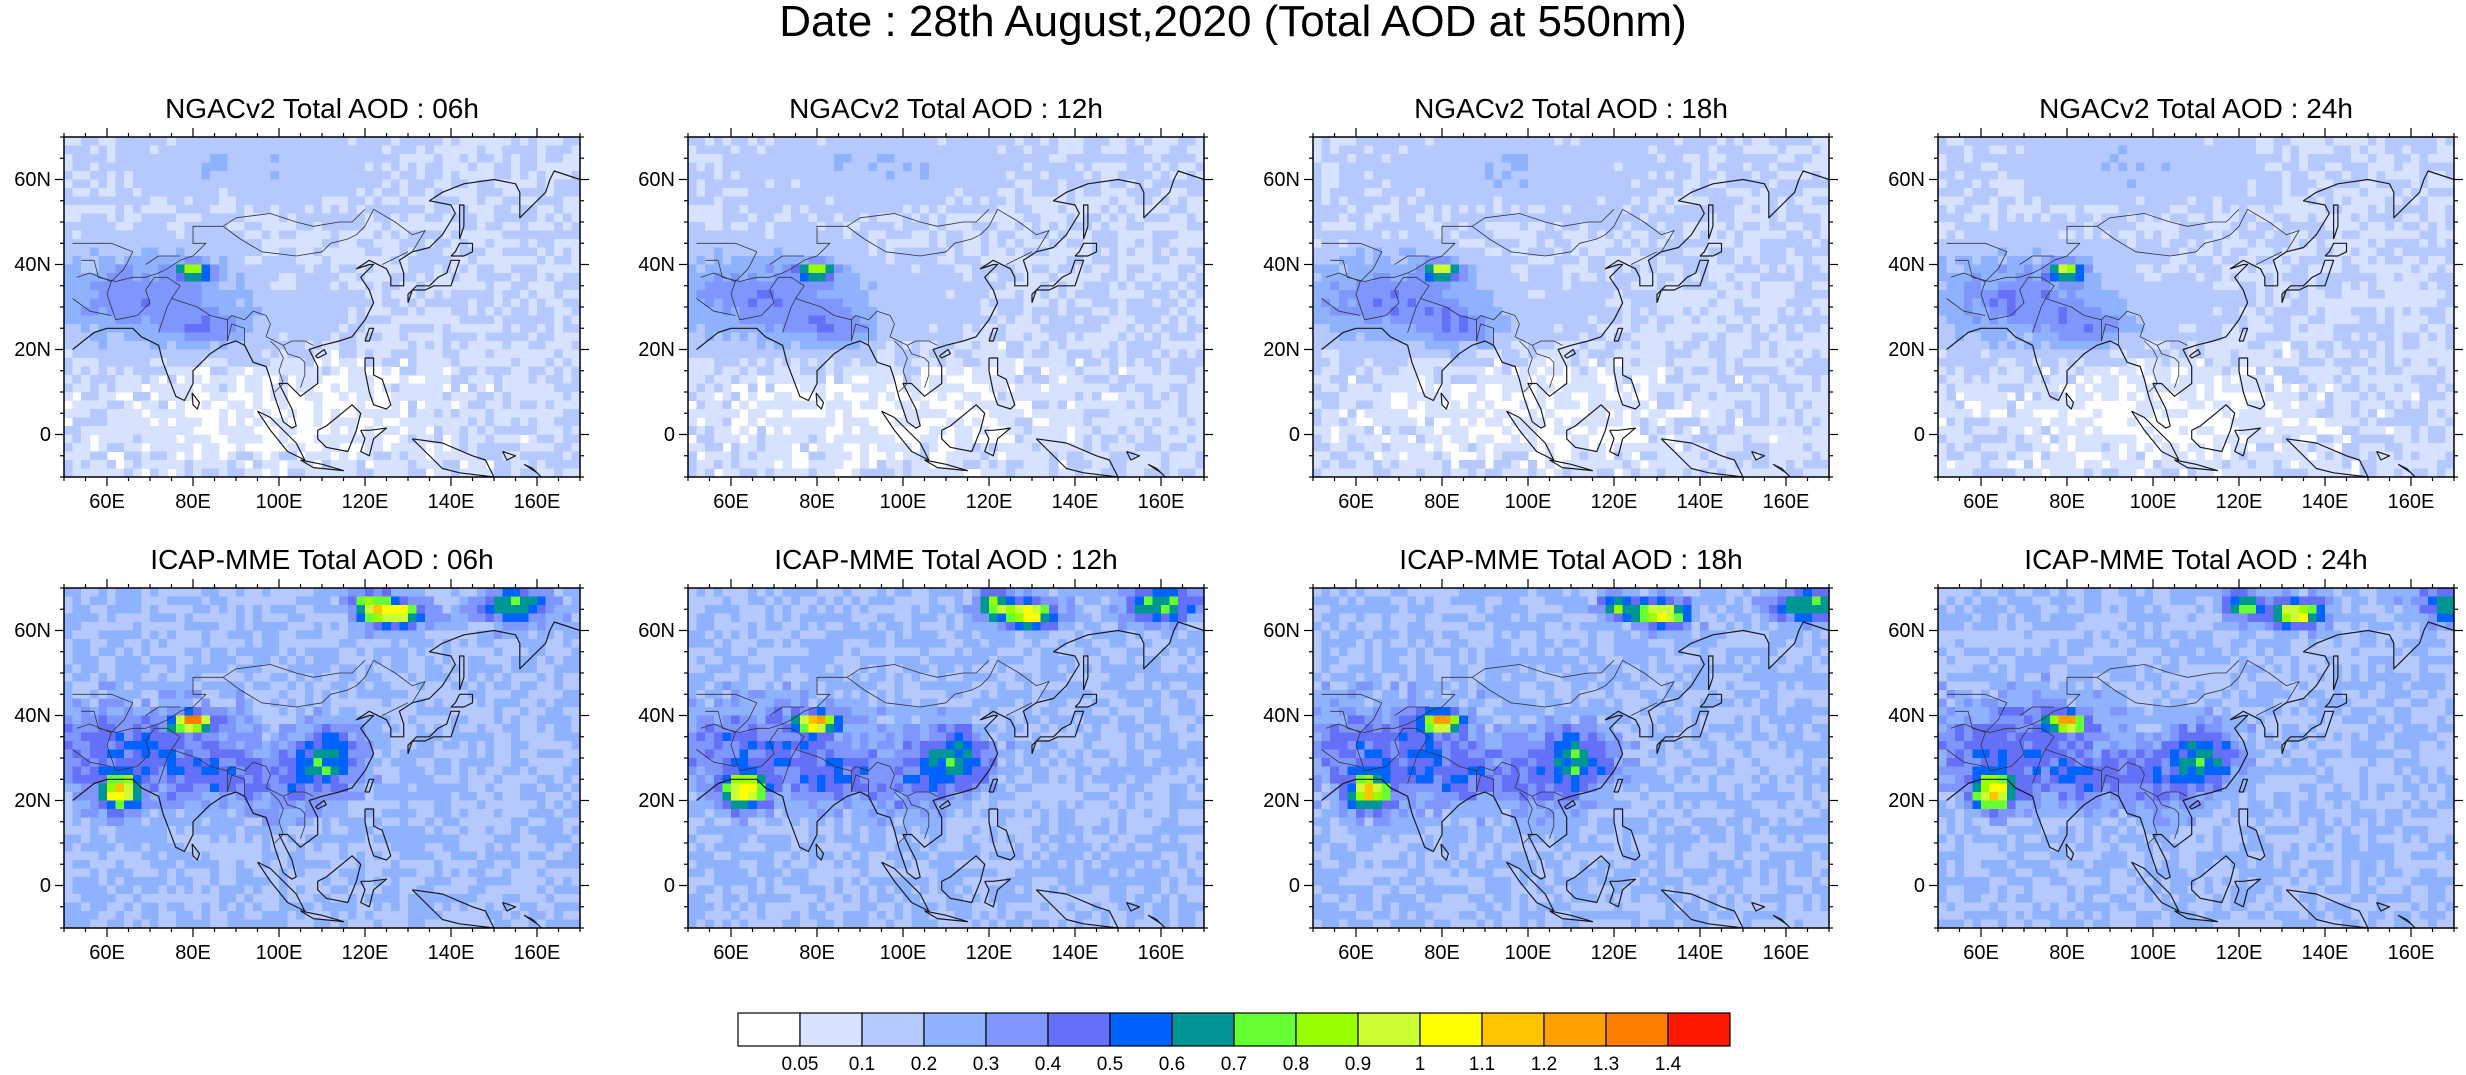 Image resolution: width=2466 pixels, height=1075 pixels. Describe the element at coordinates (1606, 1065) in the screenshot. I see `colorbar-label: 1.3` at that location.